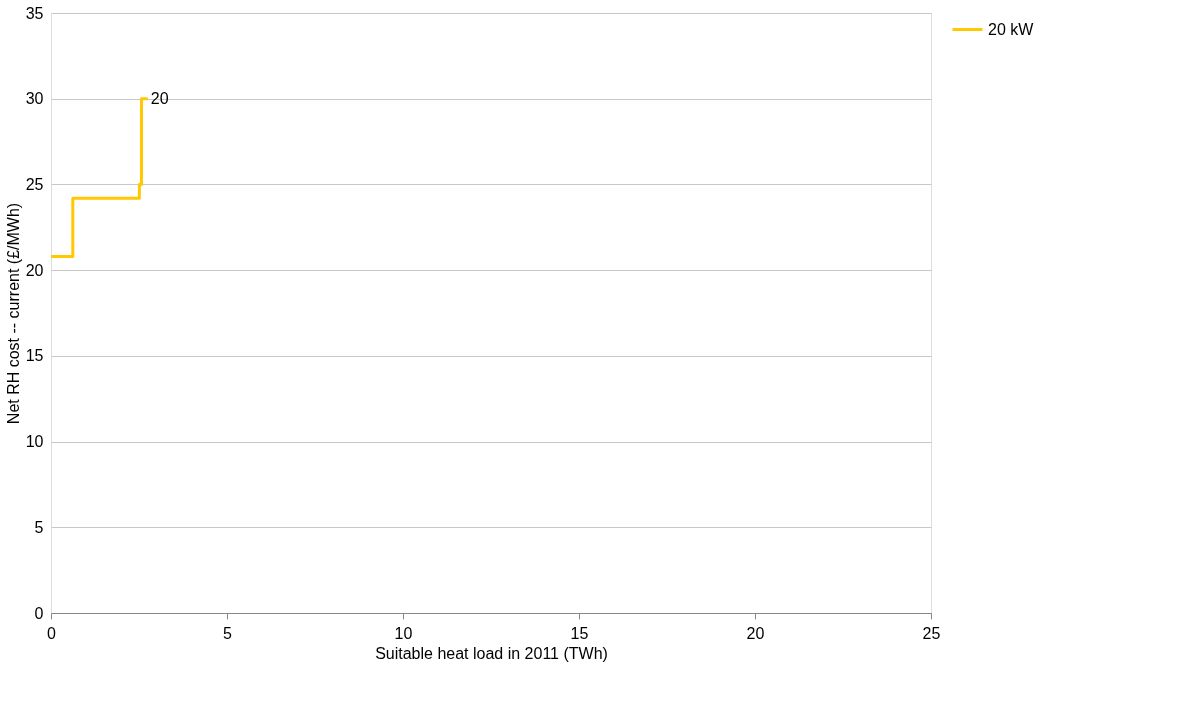 The width and height of the screenshot is (1177, 713). What do you see at coordinates (39, 613) in the screenshot?
I see `y-tick-label: 0` at bounding box center [39, 613].